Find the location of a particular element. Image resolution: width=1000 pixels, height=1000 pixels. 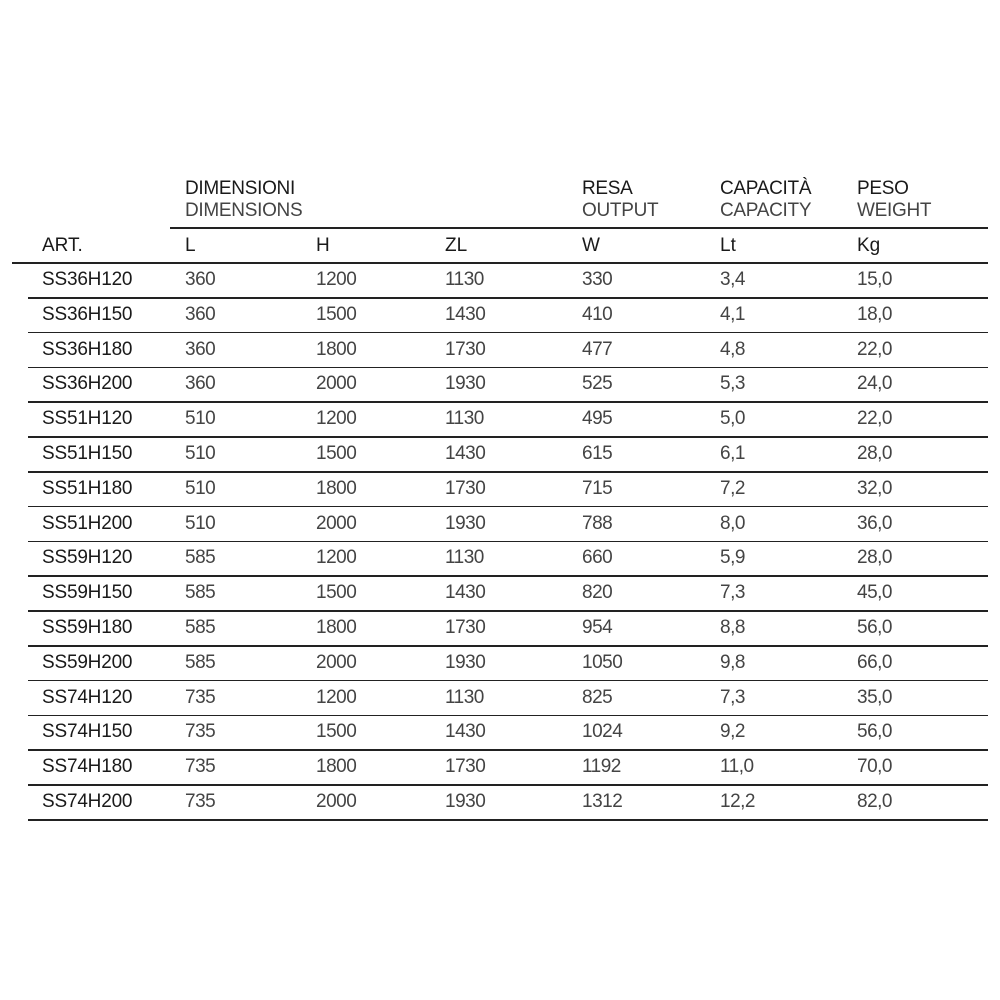

col-kg: Kg is located at coordinates (869, 245).